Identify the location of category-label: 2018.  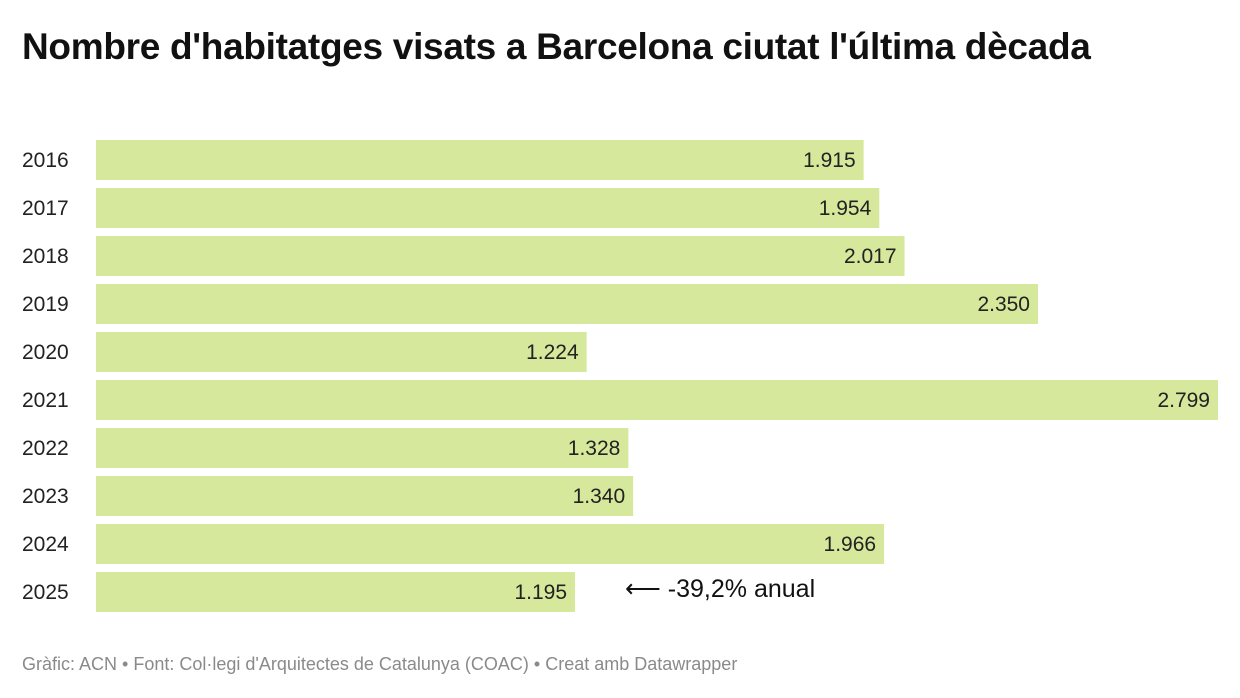
(45, 256).